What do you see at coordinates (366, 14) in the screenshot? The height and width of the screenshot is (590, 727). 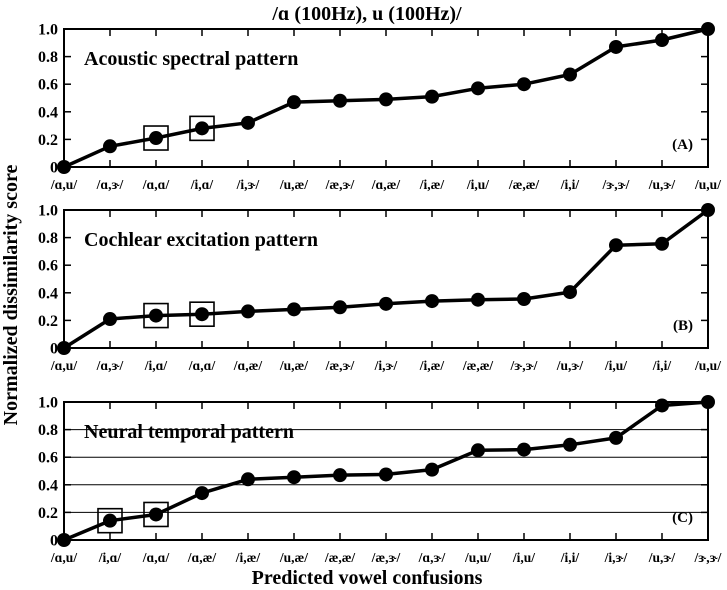 I see `figure-title: /ɑ (100Hz), u (100Hz)/` at bounding box center [366, 14].